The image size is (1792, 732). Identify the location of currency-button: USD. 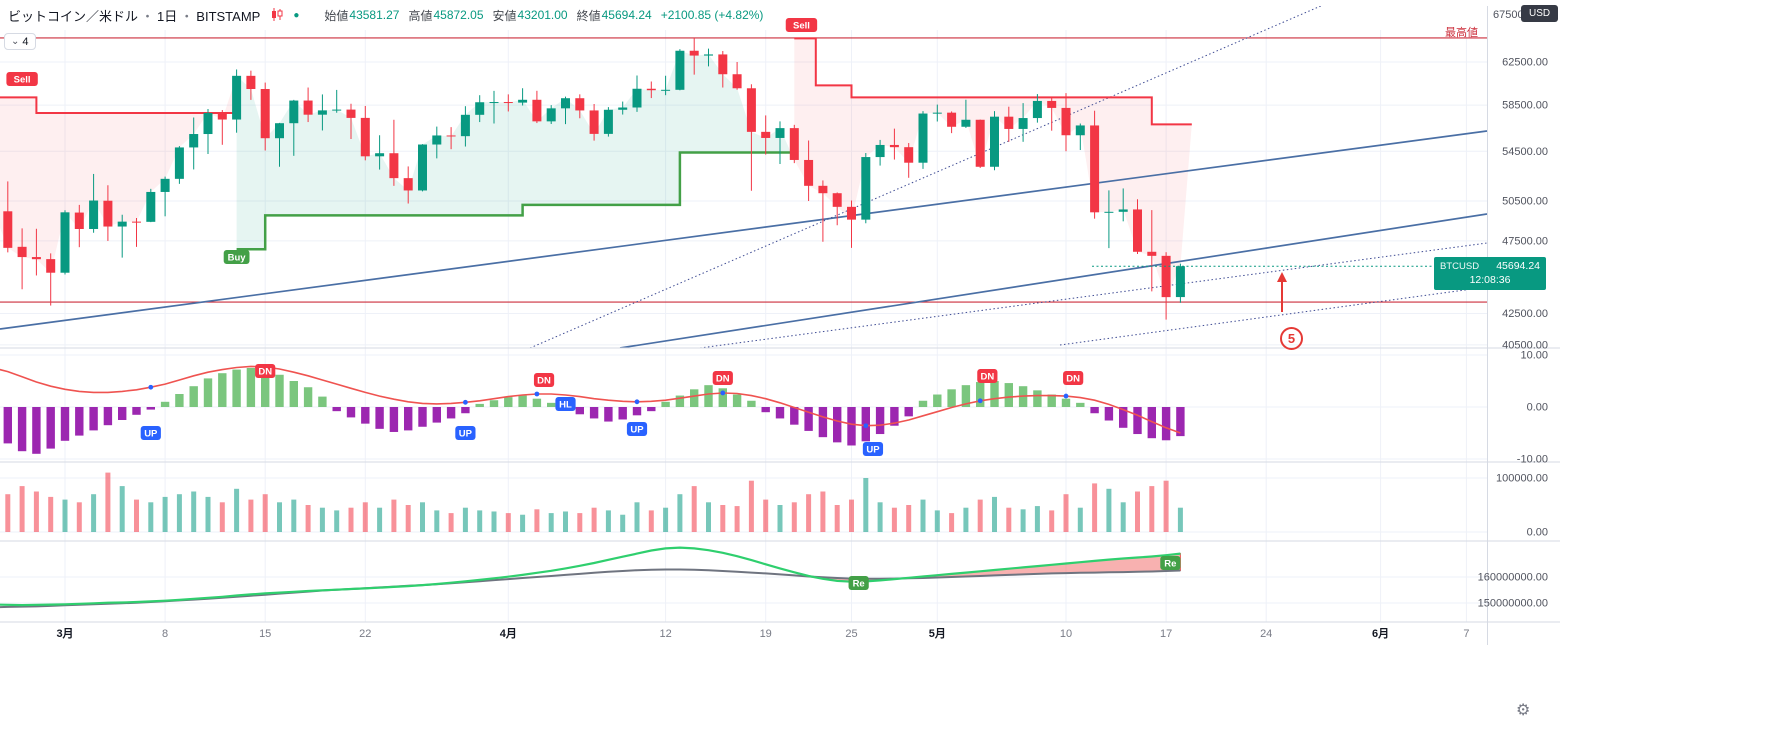
(1540, 13).